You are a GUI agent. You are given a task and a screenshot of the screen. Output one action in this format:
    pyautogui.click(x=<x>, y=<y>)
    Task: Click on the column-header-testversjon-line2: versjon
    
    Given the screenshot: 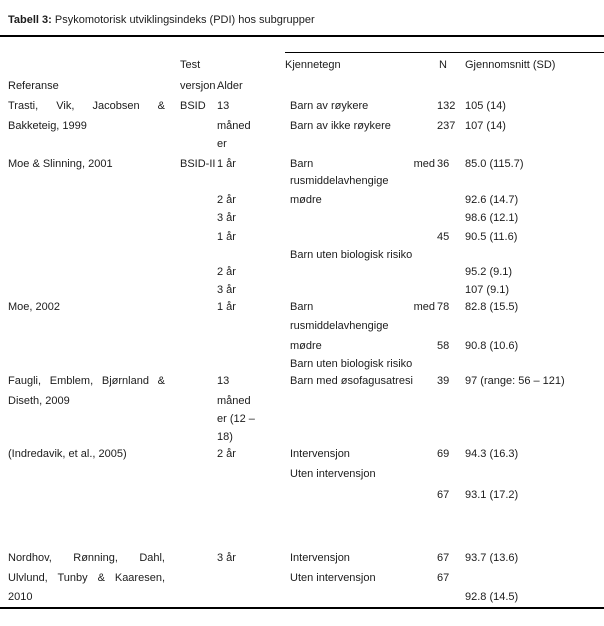 What is the action you would take?
    pyautogui.click(x=198, y=86)
    